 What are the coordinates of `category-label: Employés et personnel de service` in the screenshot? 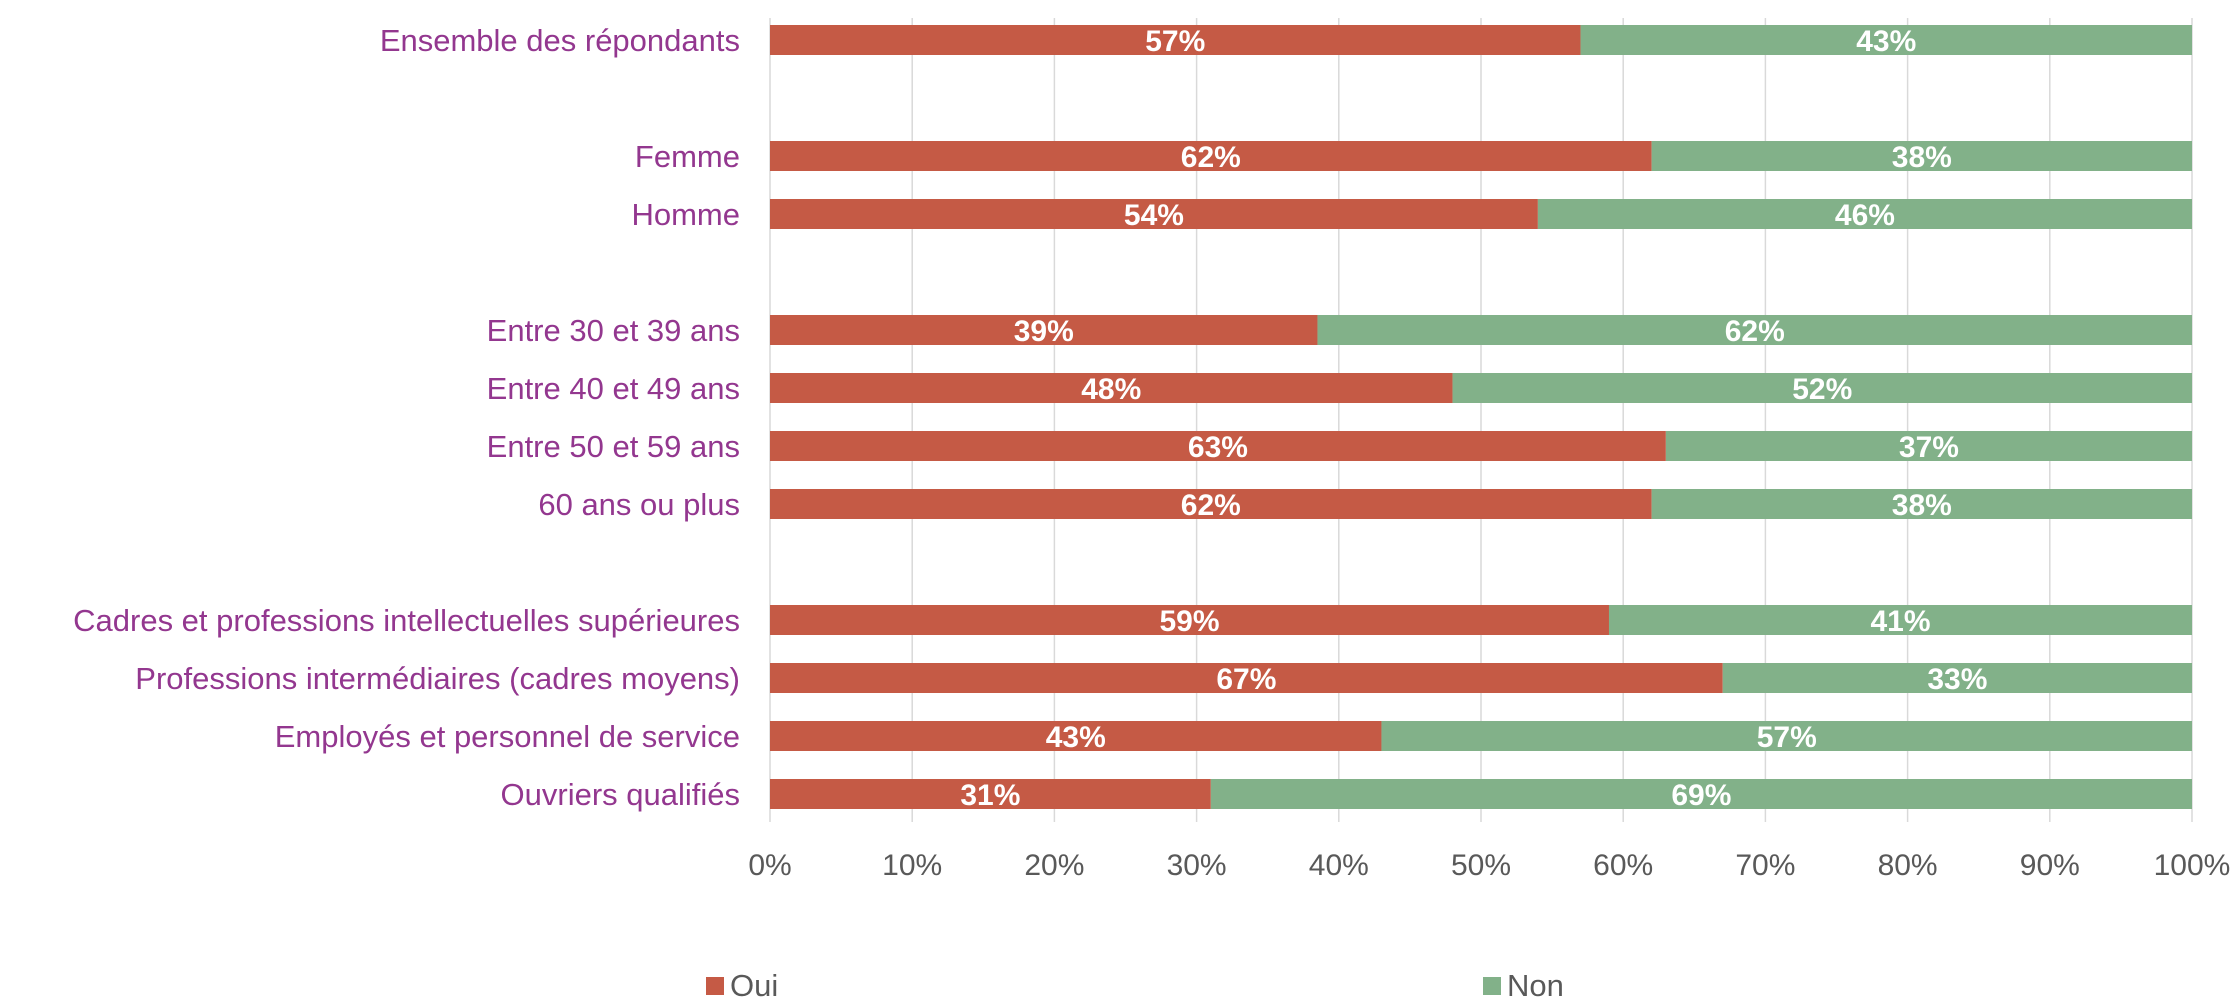 It's located at (507, 736).